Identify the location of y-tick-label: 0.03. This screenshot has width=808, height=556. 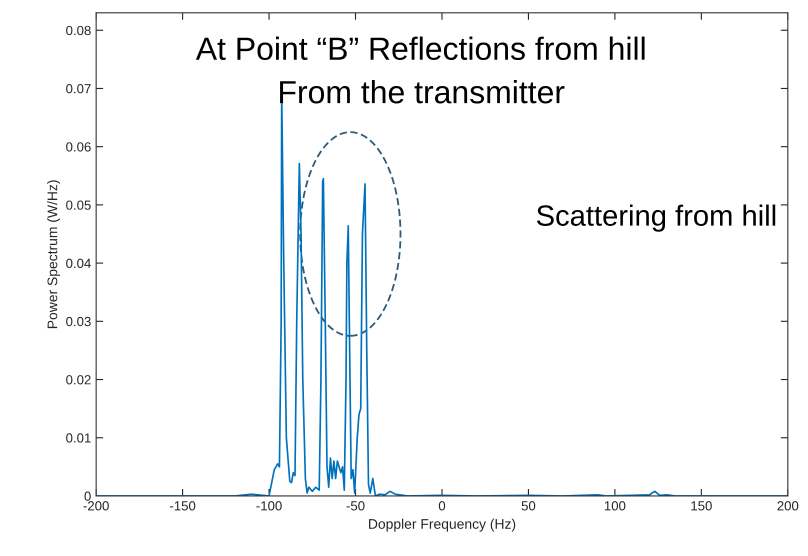
(78, 321).